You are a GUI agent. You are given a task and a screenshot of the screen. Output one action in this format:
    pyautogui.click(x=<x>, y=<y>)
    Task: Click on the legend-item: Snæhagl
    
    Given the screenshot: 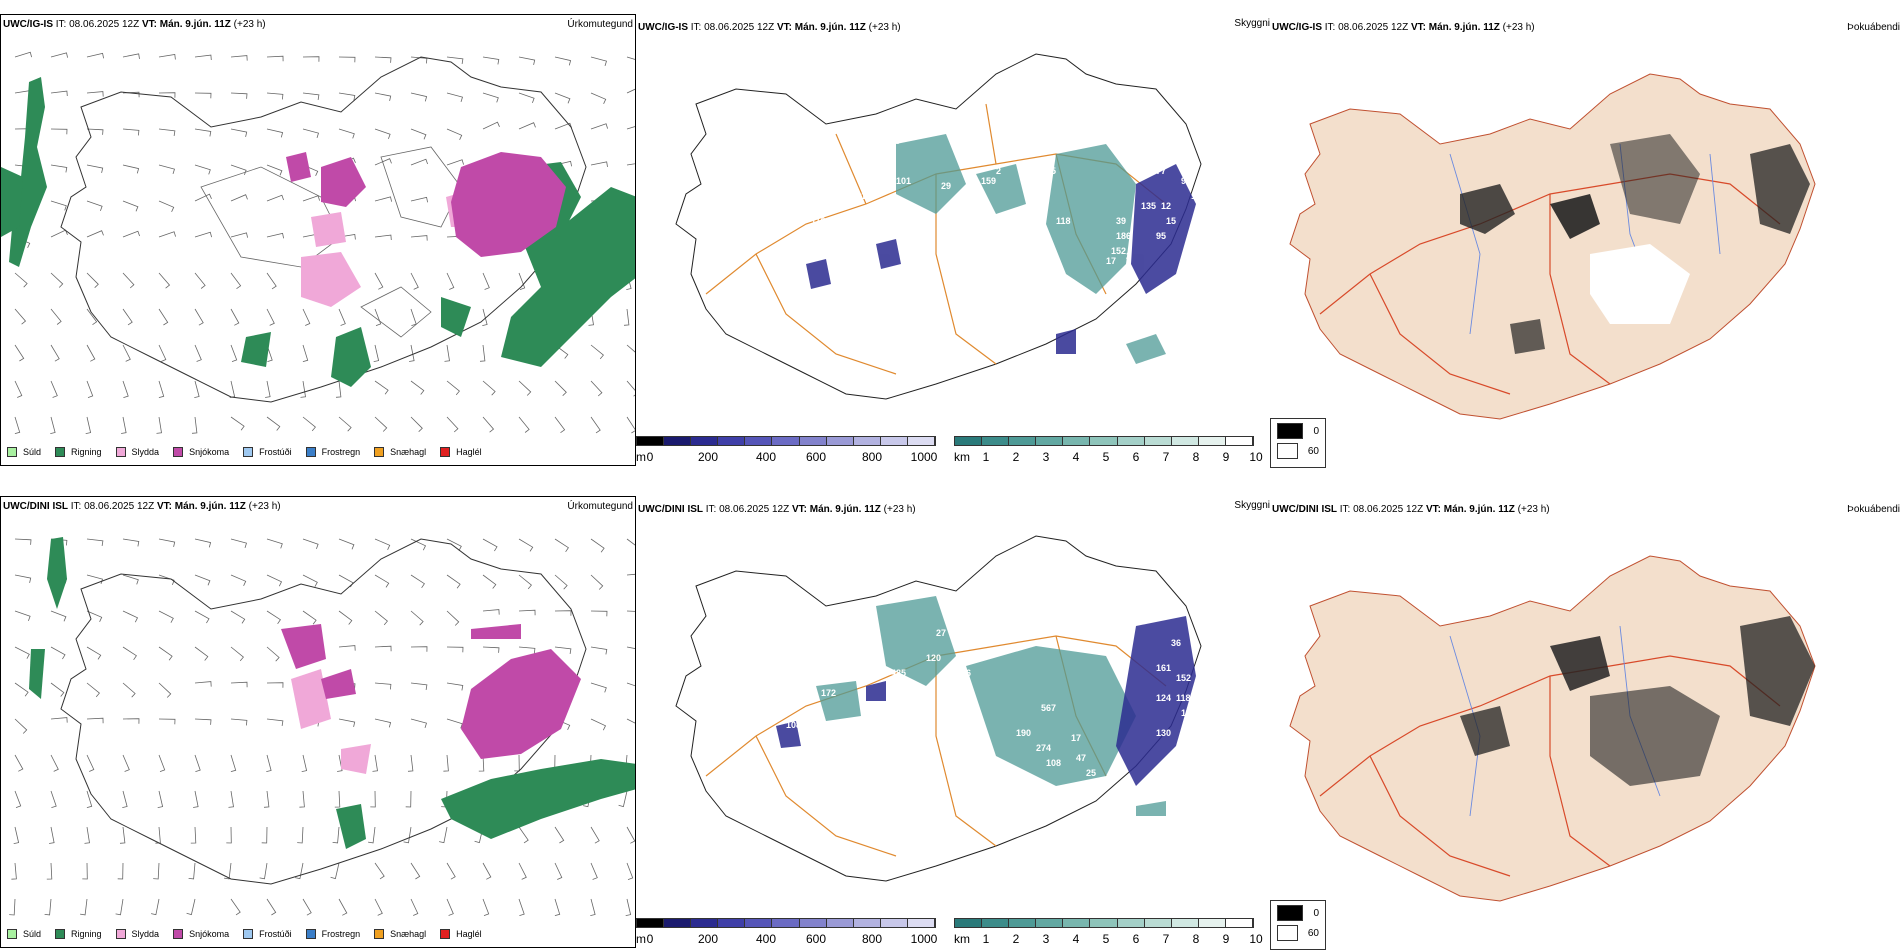 What is the action you would take?
    pyautogui.click(x=400, y=934)
    